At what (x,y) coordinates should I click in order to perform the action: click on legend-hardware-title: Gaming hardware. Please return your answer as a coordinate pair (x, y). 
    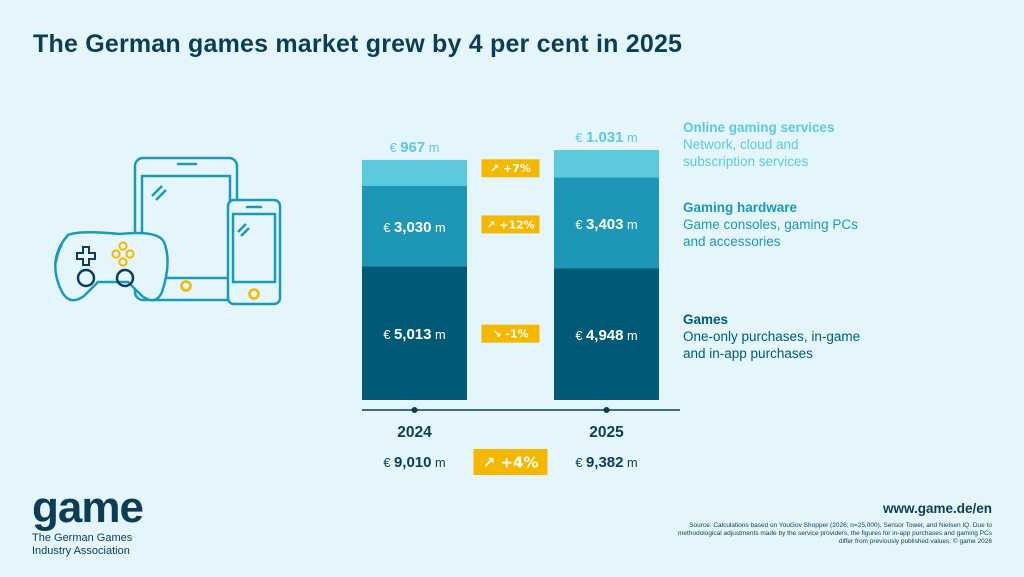
    Looking at the image, I should click on (740, 207).